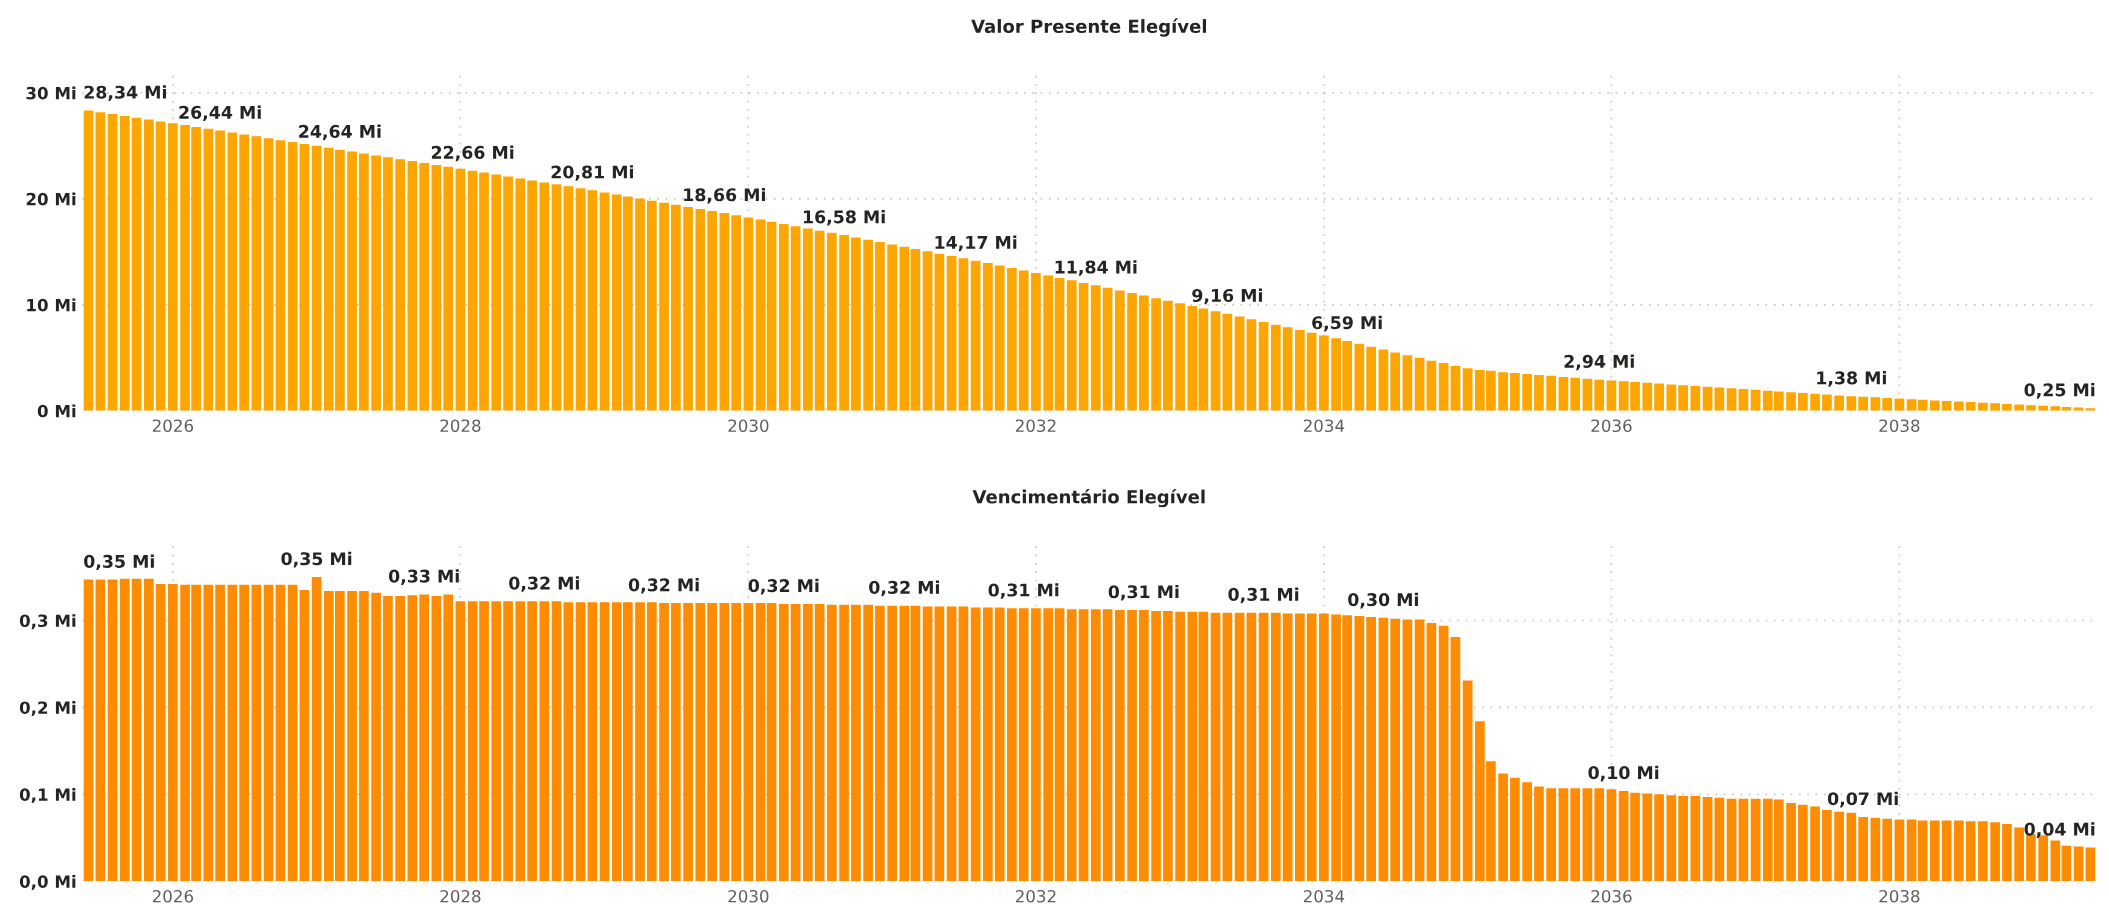  I want to click on annotation: 26,44 Mi, so click(220, 113).